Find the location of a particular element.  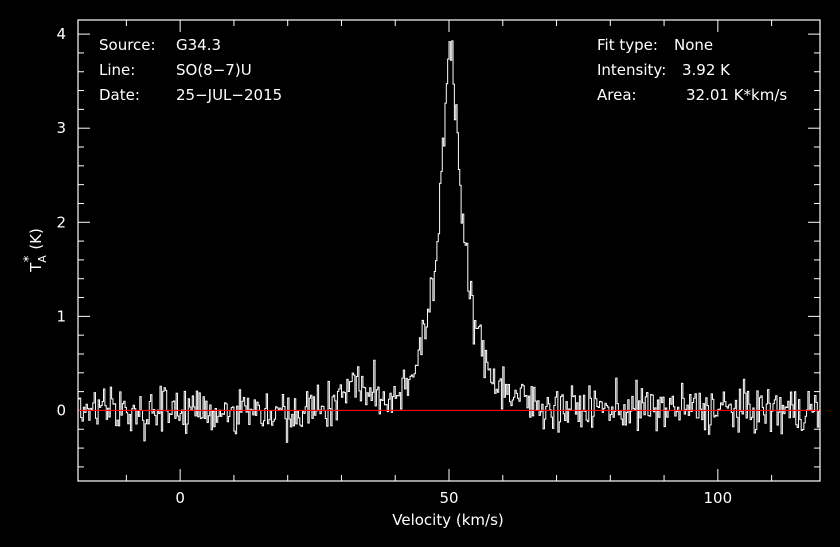

fit-type-key: Fit type: is located at coordinates (627, 45).